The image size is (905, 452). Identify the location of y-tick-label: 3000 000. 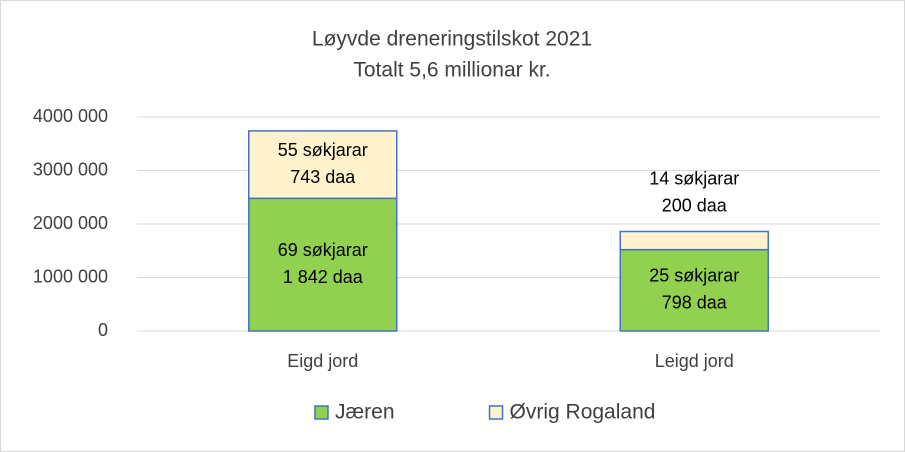
(70, 169).